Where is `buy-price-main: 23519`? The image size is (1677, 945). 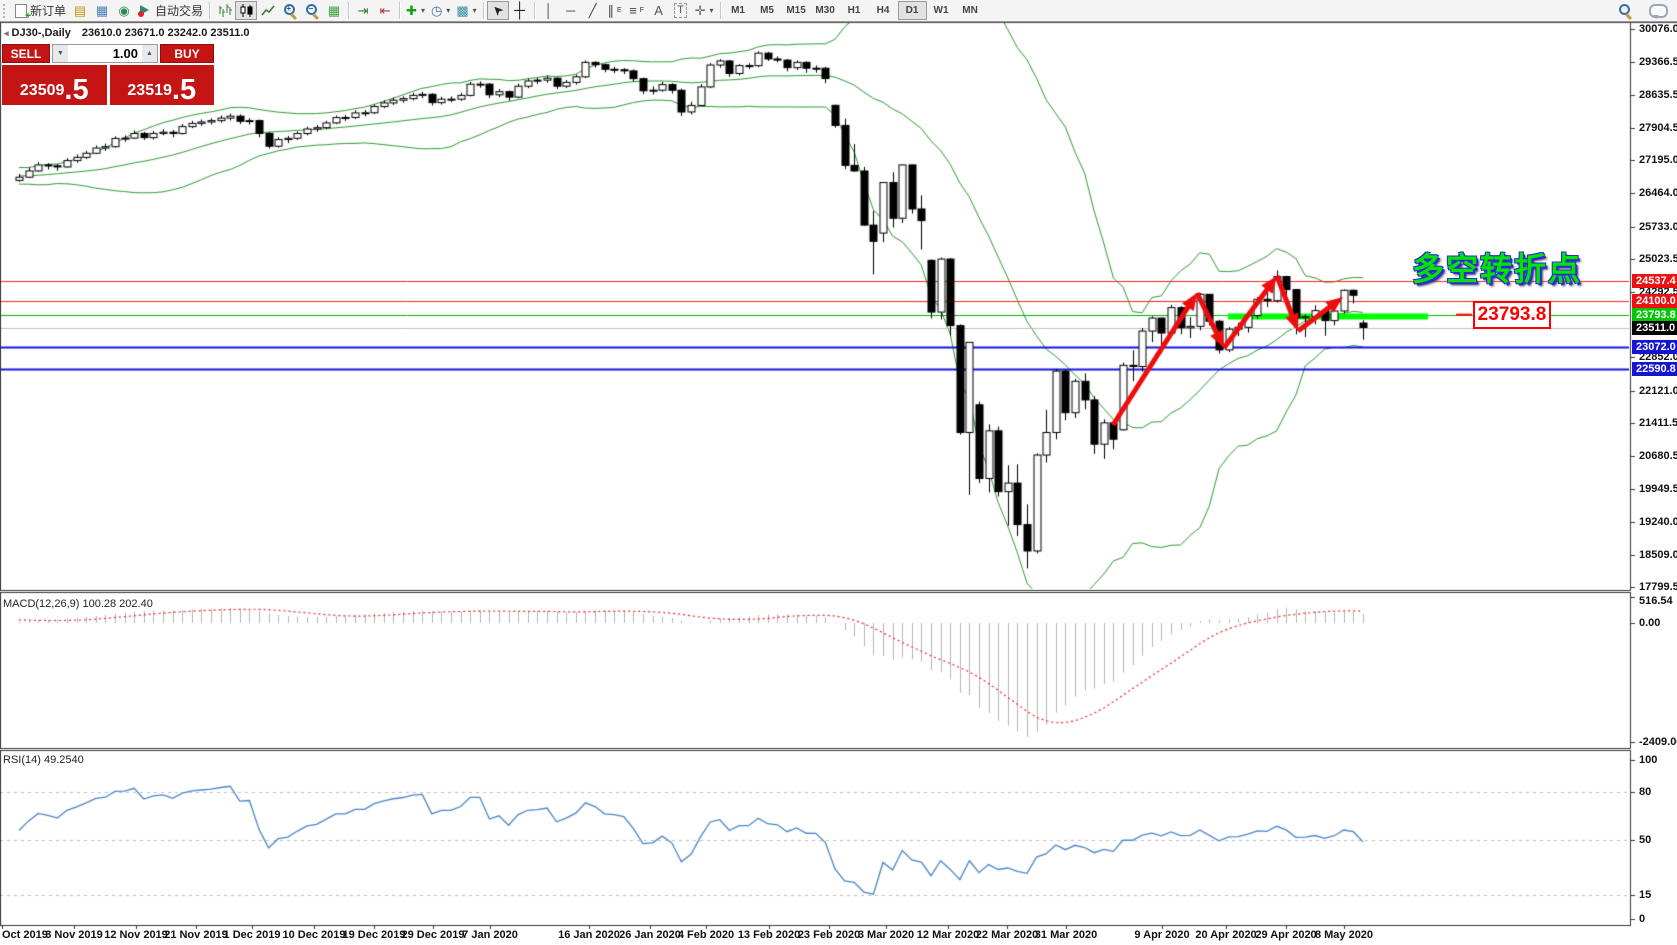 buy-price-main: 23519 is located at coordinates (149, 90).